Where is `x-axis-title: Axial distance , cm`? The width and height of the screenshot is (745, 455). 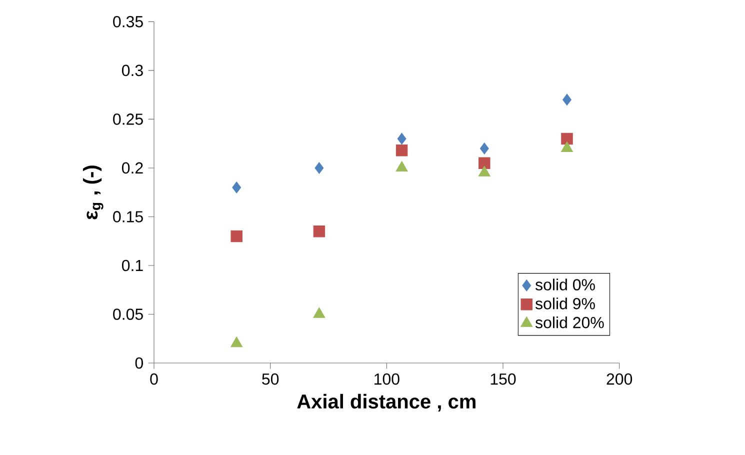 x-axis-title: Axial distance , cm is located at coordinates (386, 403).